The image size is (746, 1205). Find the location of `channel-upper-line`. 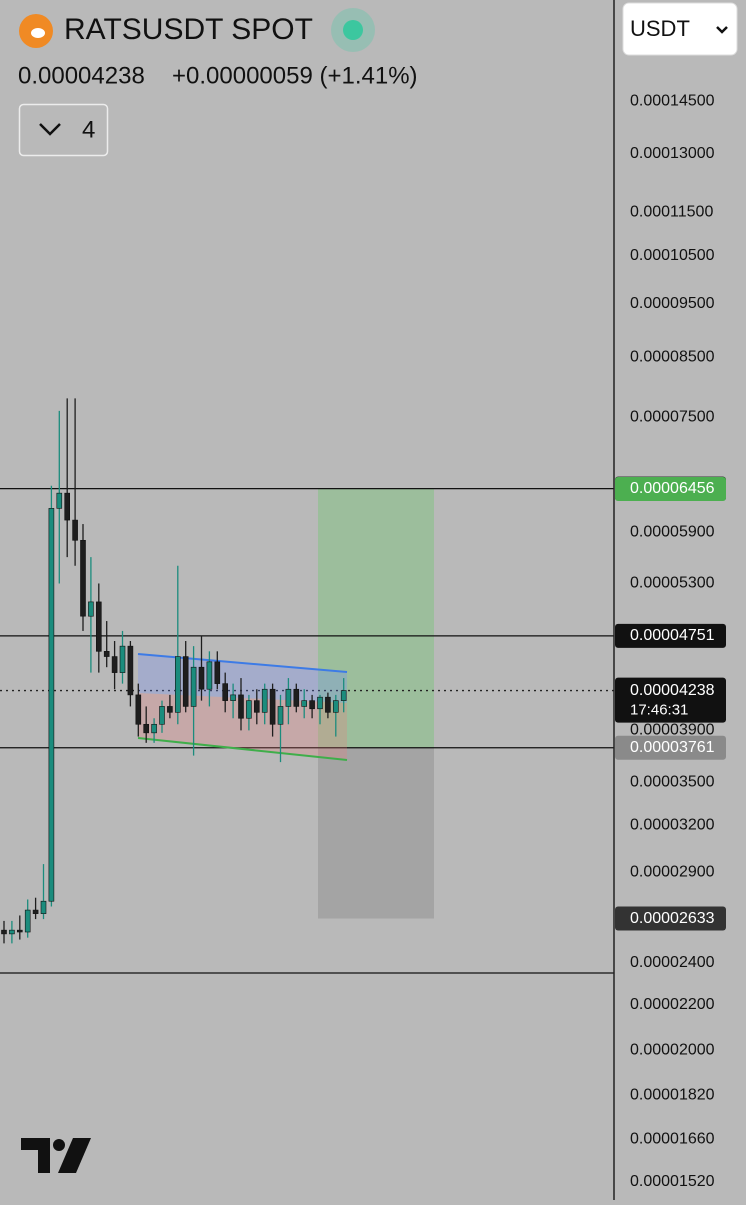

channel-upper-line is located at coordinates (242, 663).